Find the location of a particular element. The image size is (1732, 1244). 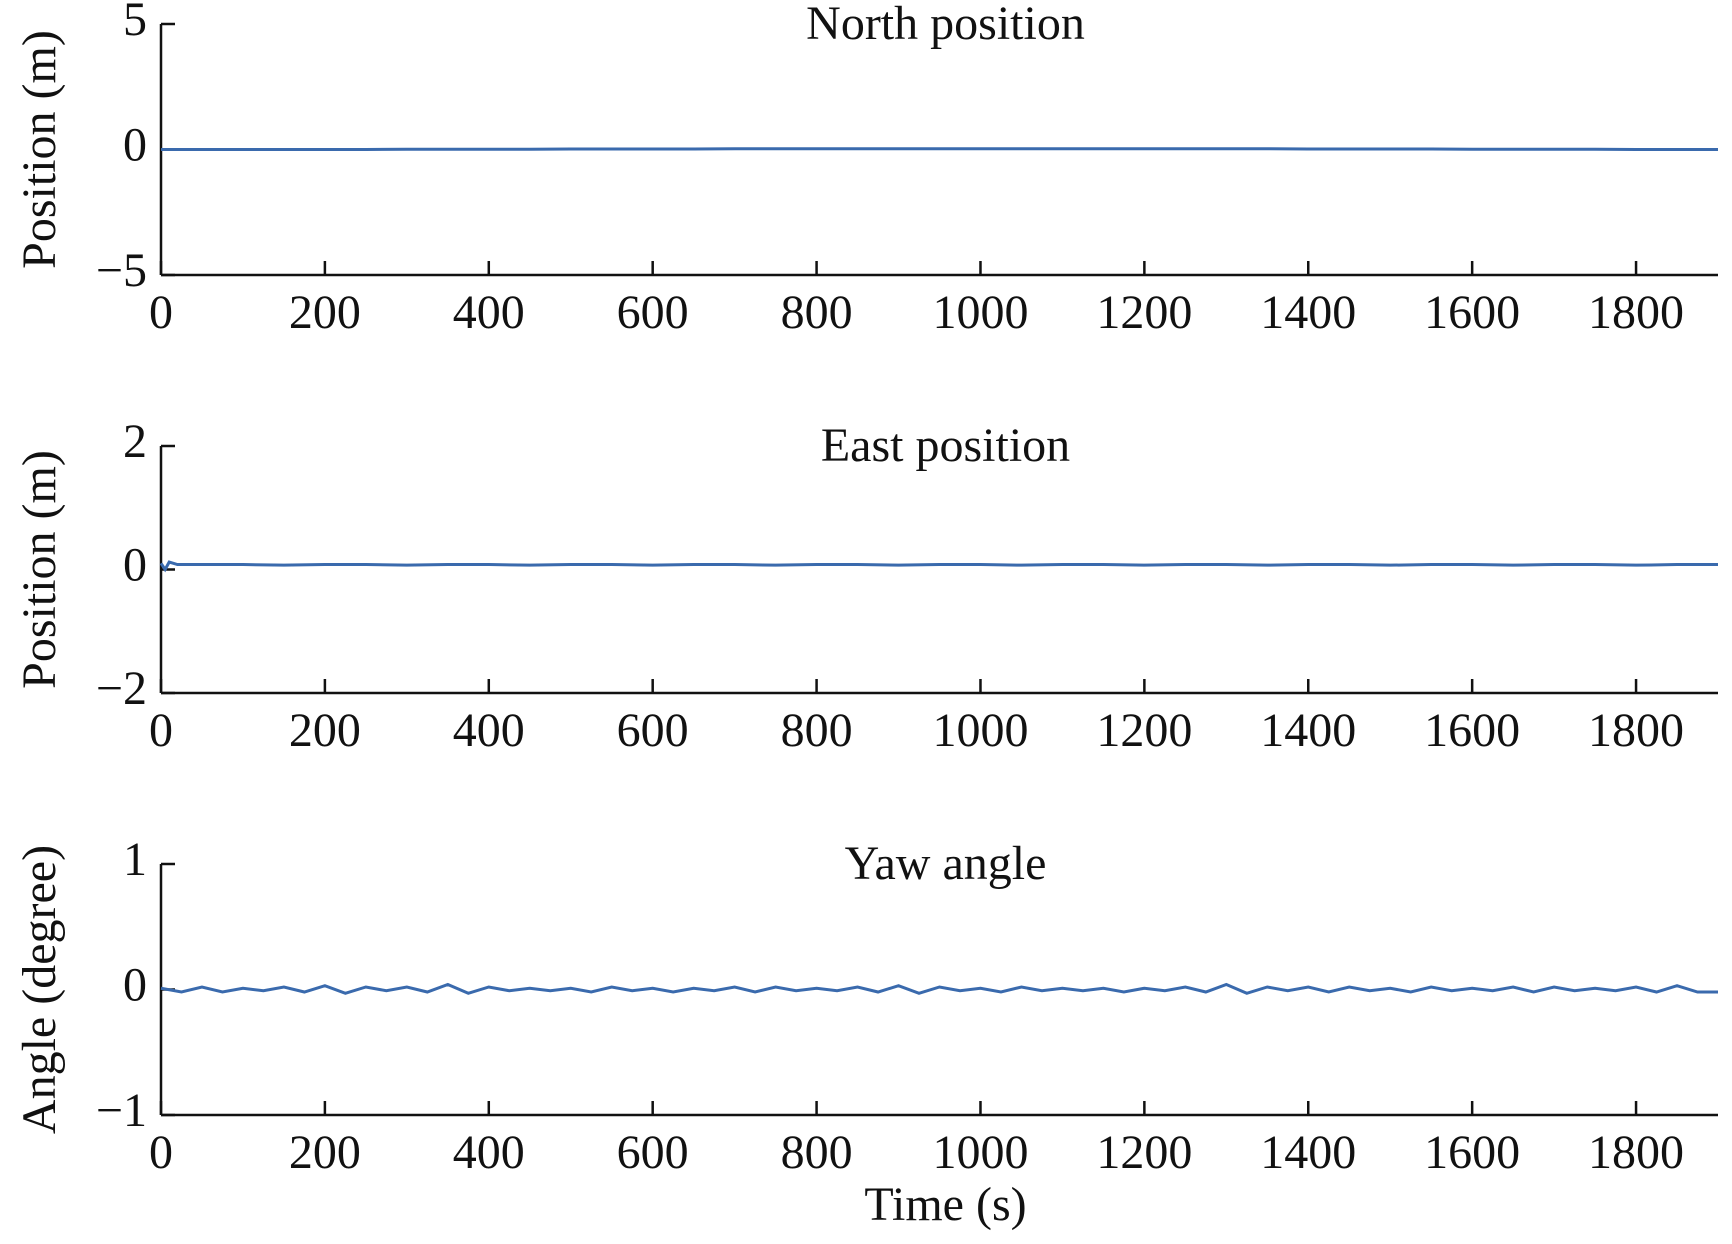

y-tick-label: −2 is located at coordinates (121, 688).